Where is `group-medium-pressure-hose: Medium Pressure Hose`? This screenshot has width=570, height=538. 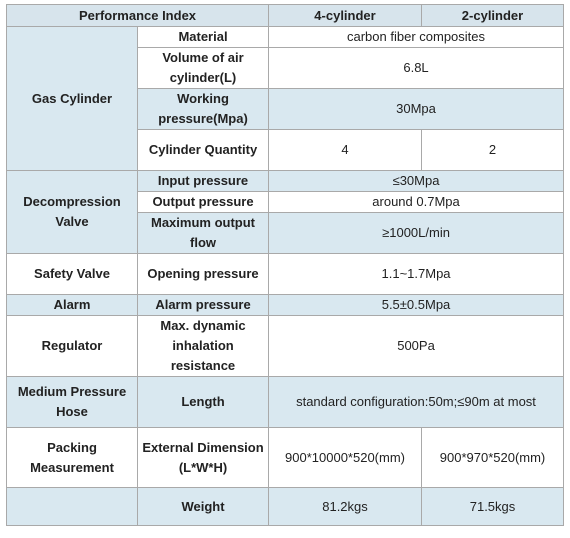
group-medium-pressure-hose: Medium Pressure Hose is located at coordinates (72, 402).